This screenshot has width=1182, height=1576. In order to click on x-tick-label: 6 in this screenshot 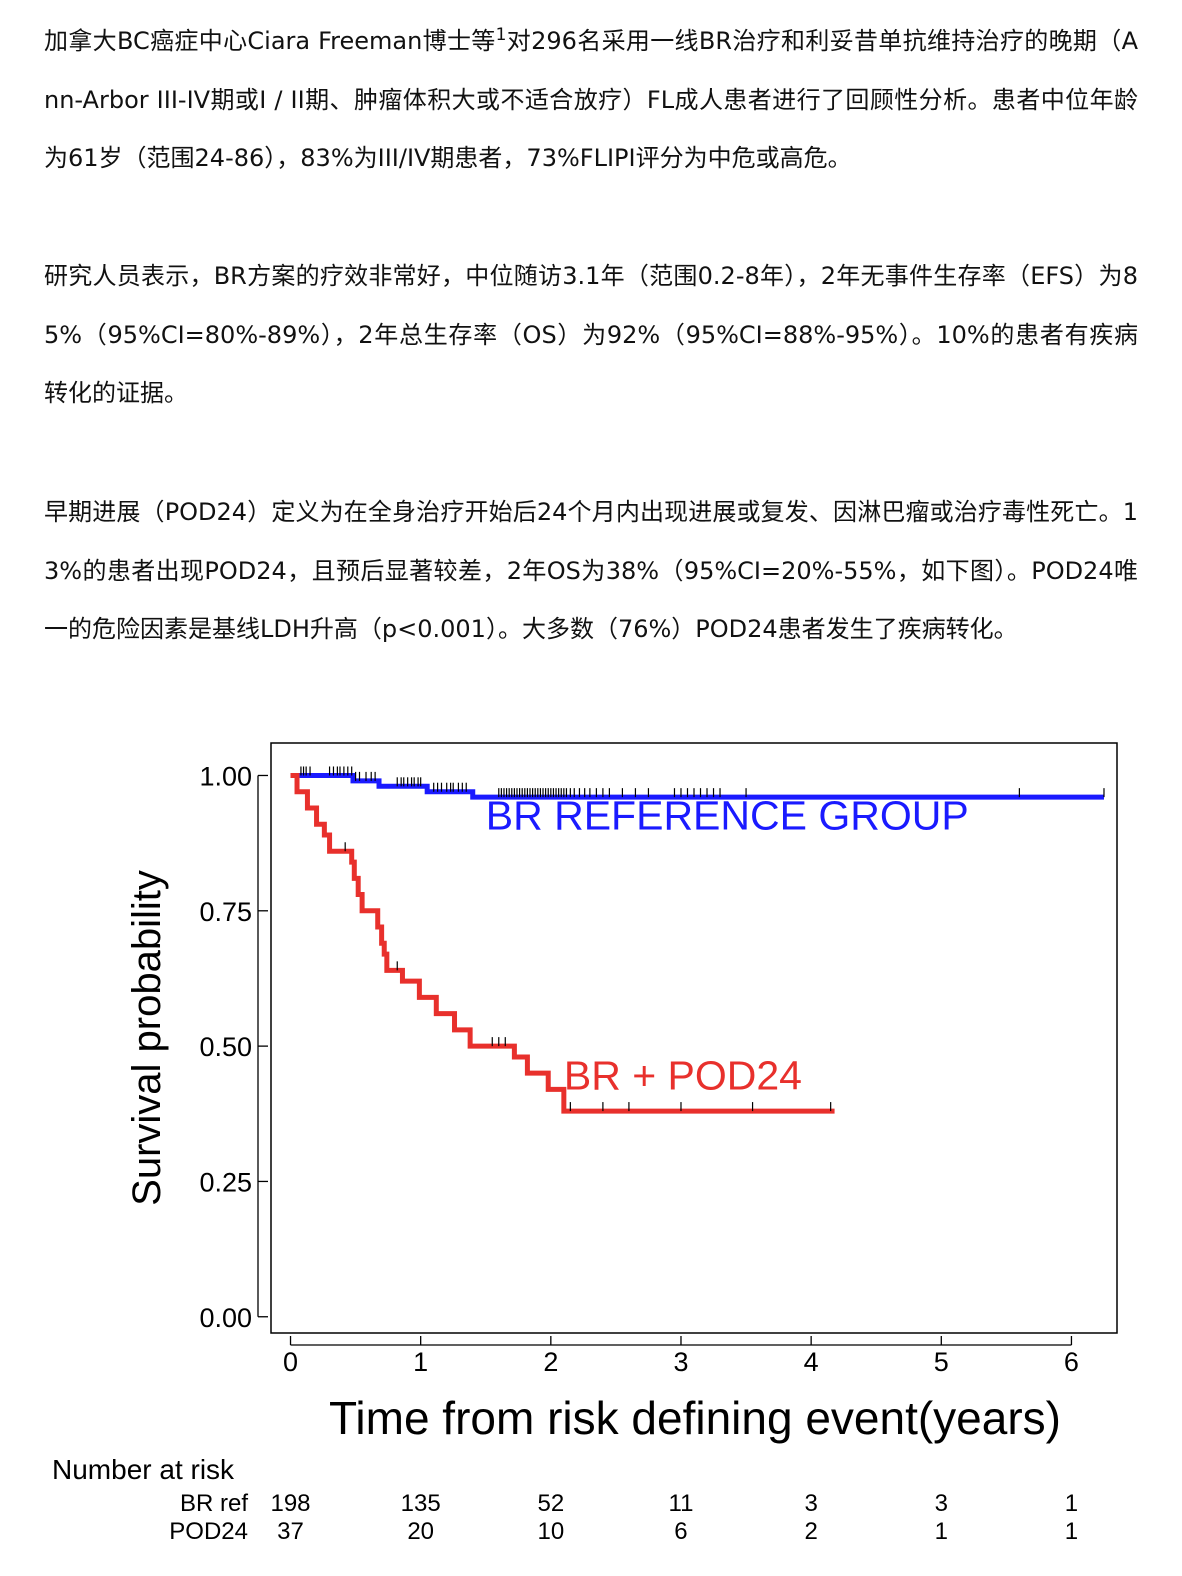, I will do `click(1071, 1362)`.